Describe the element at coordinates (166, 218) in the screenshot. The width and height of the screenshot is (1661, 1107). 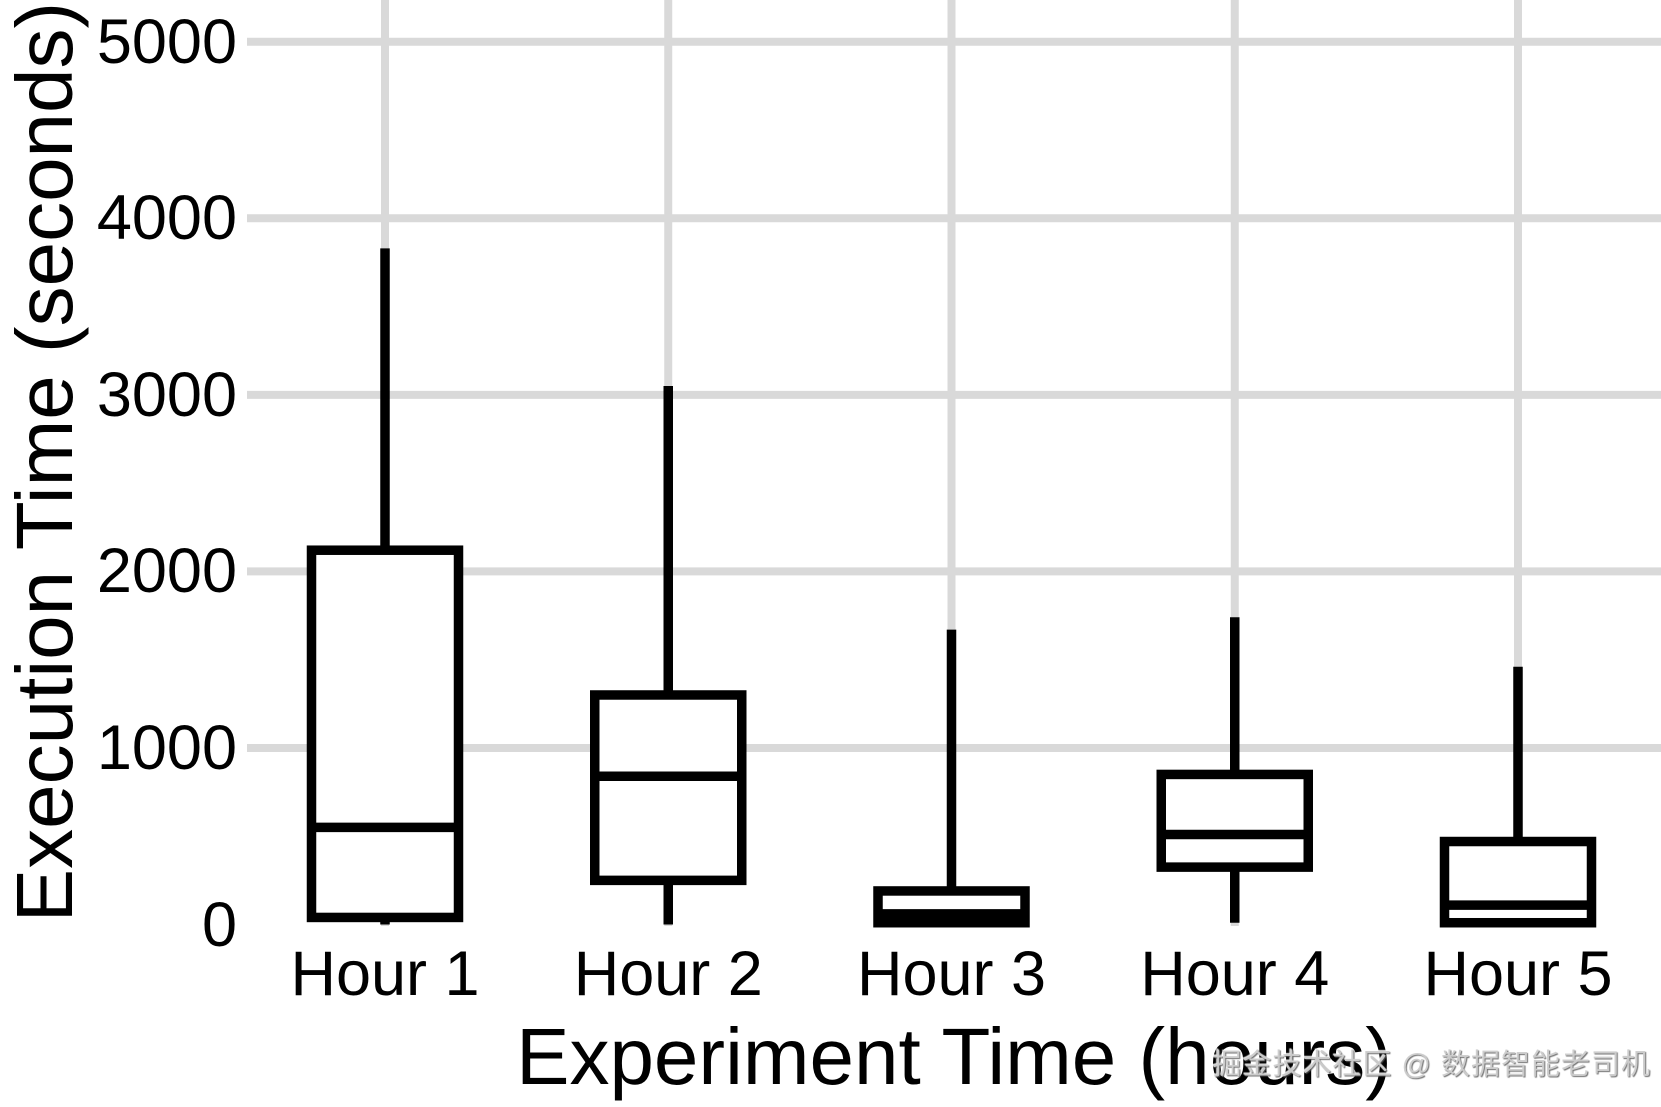
I see `y-tick-label-4000: 4000` at that location.